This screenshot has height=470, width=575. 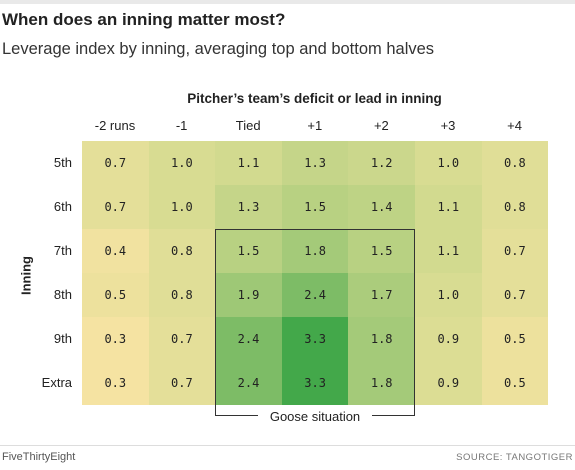 I want to click on column-header: +4, so click(x=514, y=125).